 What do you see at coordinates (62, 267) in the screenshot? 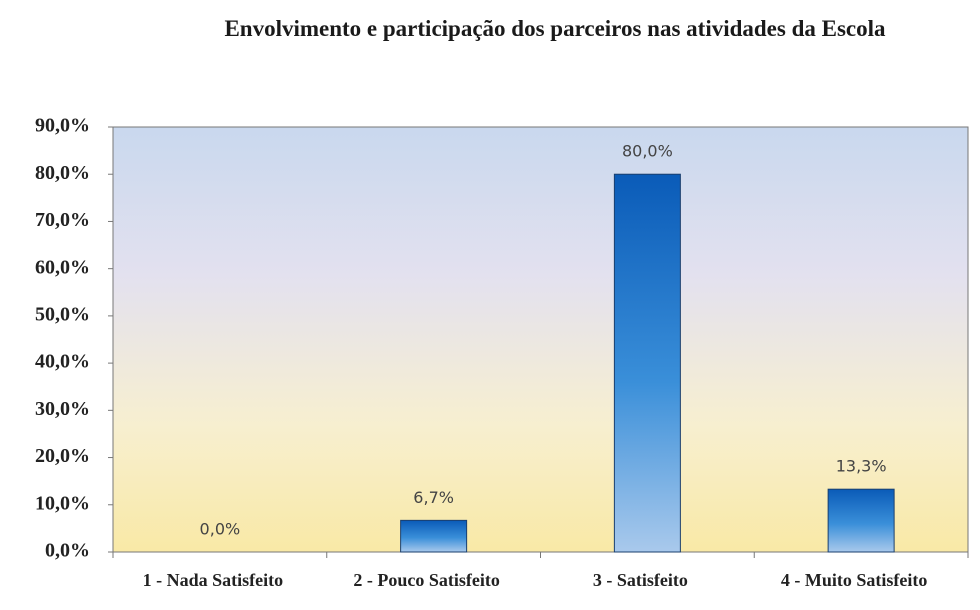
I see `y-tick-label: 60,0%` at bounding box center [62, 267].